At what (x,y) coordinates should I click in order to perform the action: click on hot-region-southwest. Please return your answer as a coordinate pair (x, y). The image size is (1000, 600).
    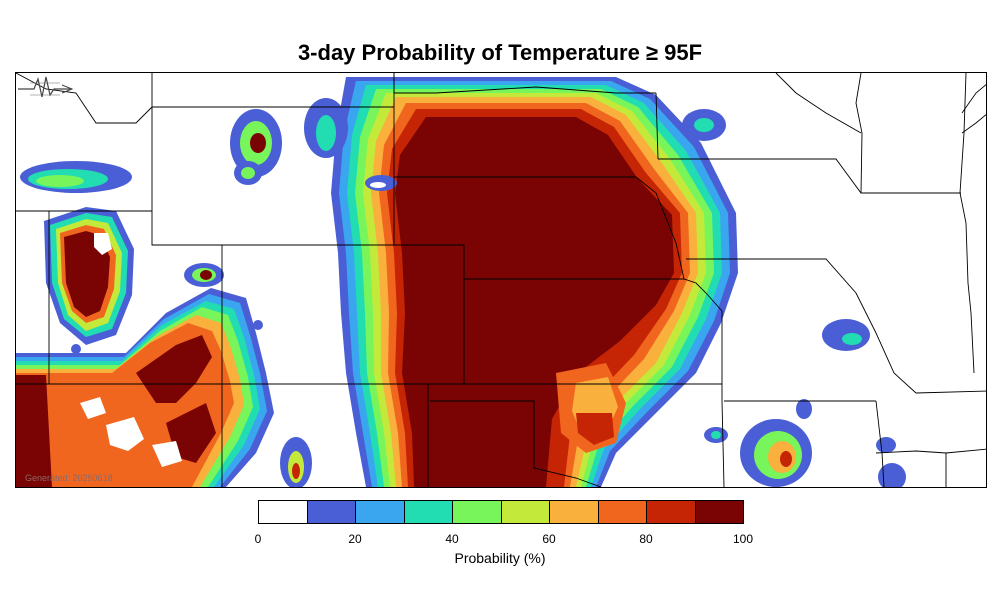
    Looking at the image, I should click on (145, 387).